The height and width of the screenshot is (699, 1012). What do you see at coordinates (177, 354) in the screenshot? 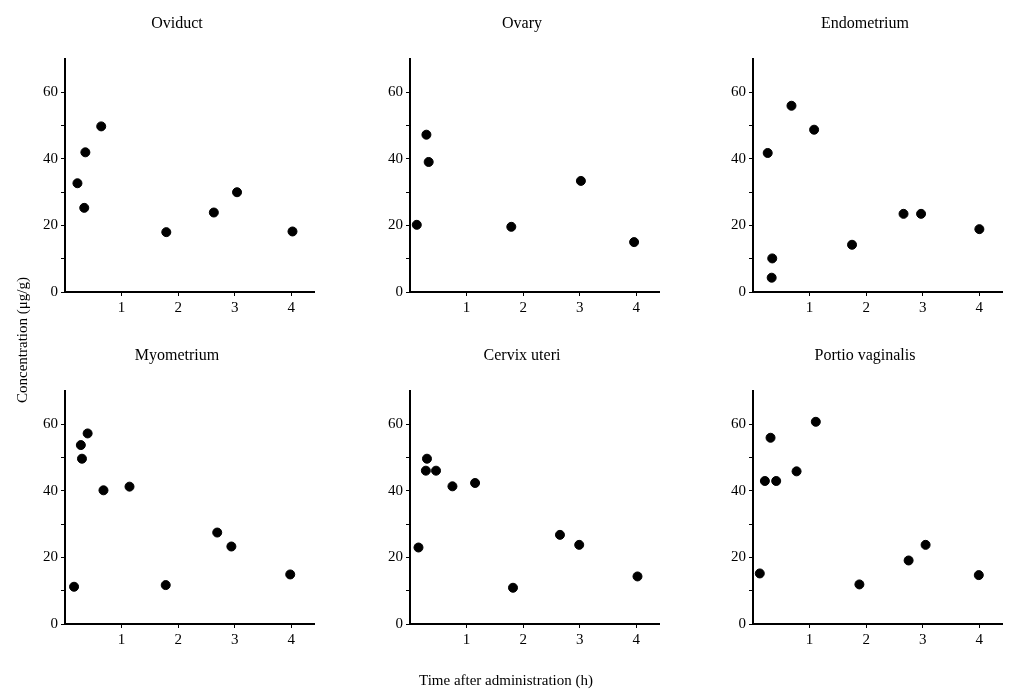
I see `chart-title: Myometrium` at bounding box center [177, 354].